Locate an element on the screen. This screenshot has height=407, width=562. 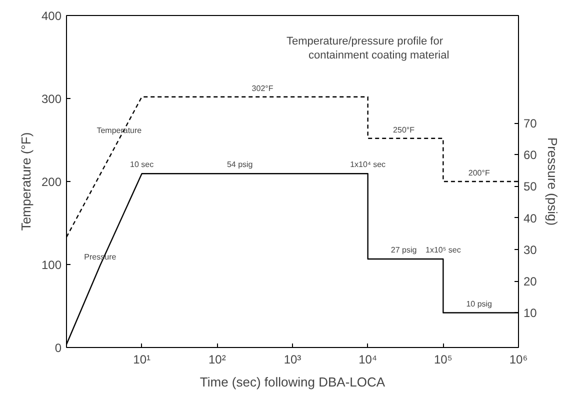
x-tick-label: 10⁴ is located at coordinates (368, 359).